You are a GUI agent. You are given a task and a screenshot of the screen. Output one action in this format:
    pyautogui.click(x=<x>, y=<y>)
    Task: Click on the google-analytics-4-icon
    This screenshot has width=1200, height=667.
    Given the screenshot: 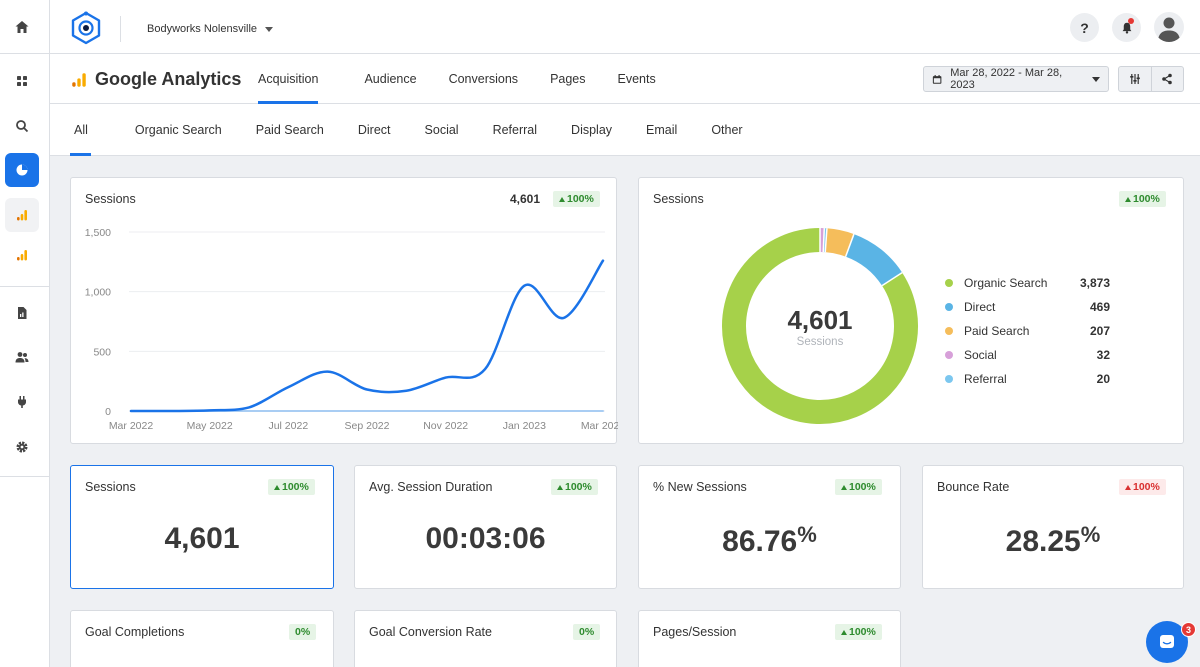 What is the action you would take?
    pyautogui.click(x=22, y=255)
    